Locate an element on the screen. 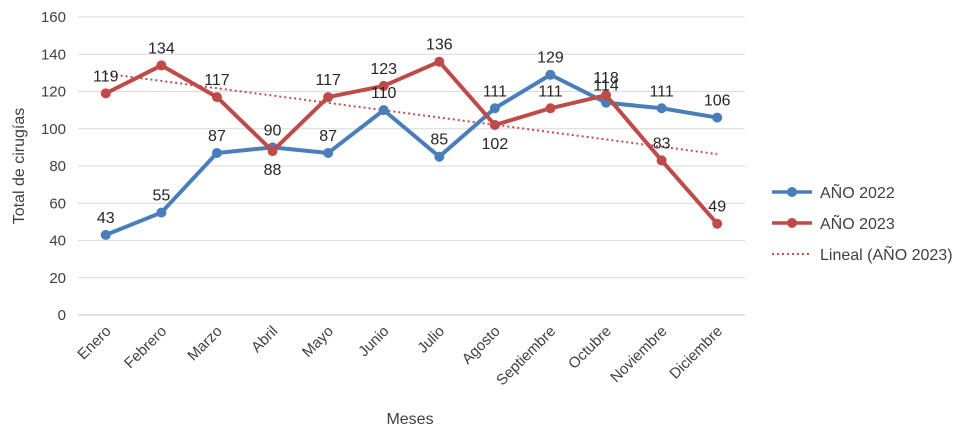 This screenshot has width=965, height=430. x-tick-label: Marzo is located at coordinates (204, 343).